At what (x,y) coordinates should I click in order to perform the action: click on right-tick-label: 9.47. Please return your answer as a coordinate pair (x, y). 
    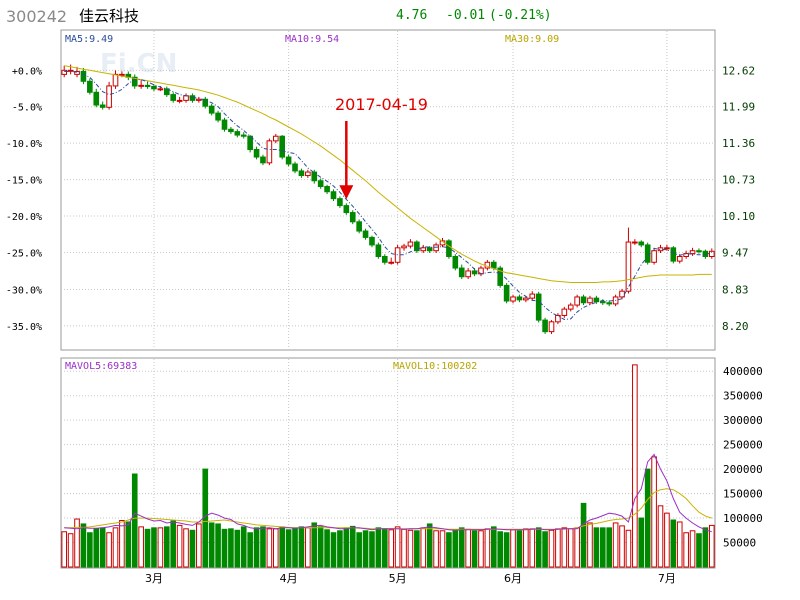
    Looking at the image, I should click on (735, 252).